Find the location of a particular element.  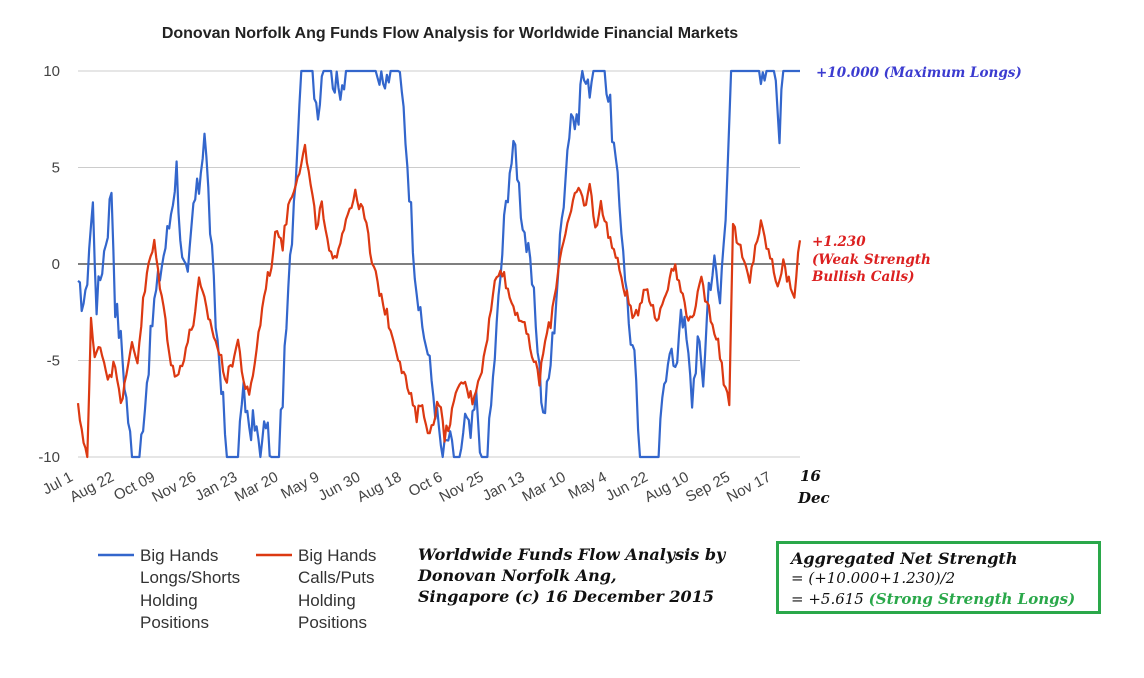

red-end-annotation-line2: (Weak Strength is located at coordinates (871, 260).